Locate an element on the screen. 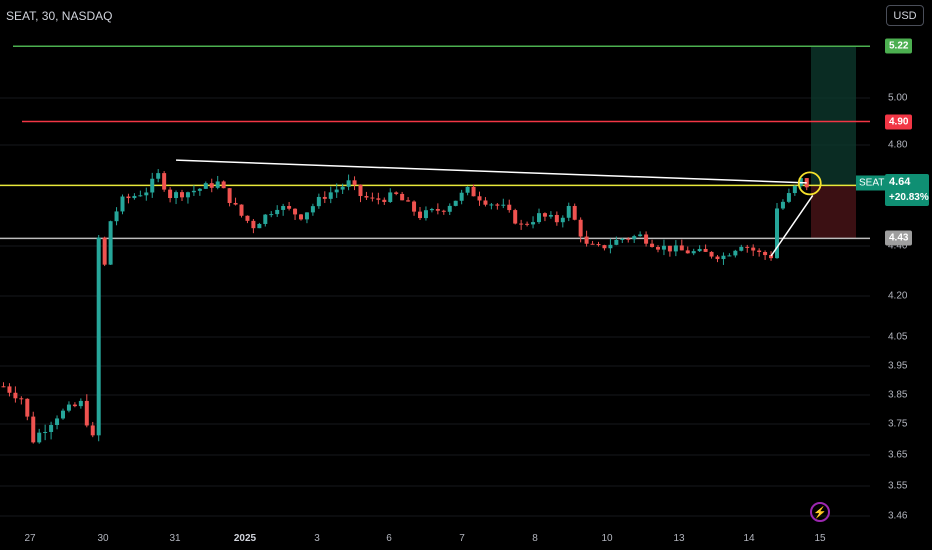 This screenshot has height=550, width=932. lightning-icon: ⚡ is located at coordinates (820, 512).